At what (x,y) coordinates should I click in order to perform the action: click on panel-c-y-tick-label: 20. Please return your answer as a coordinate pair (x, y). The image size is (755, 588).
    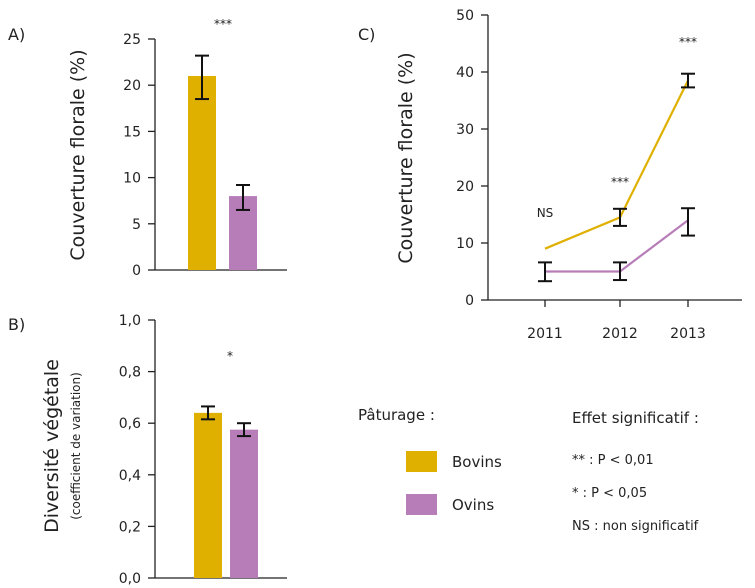
    Looking at the image, I should click on (465, 187).